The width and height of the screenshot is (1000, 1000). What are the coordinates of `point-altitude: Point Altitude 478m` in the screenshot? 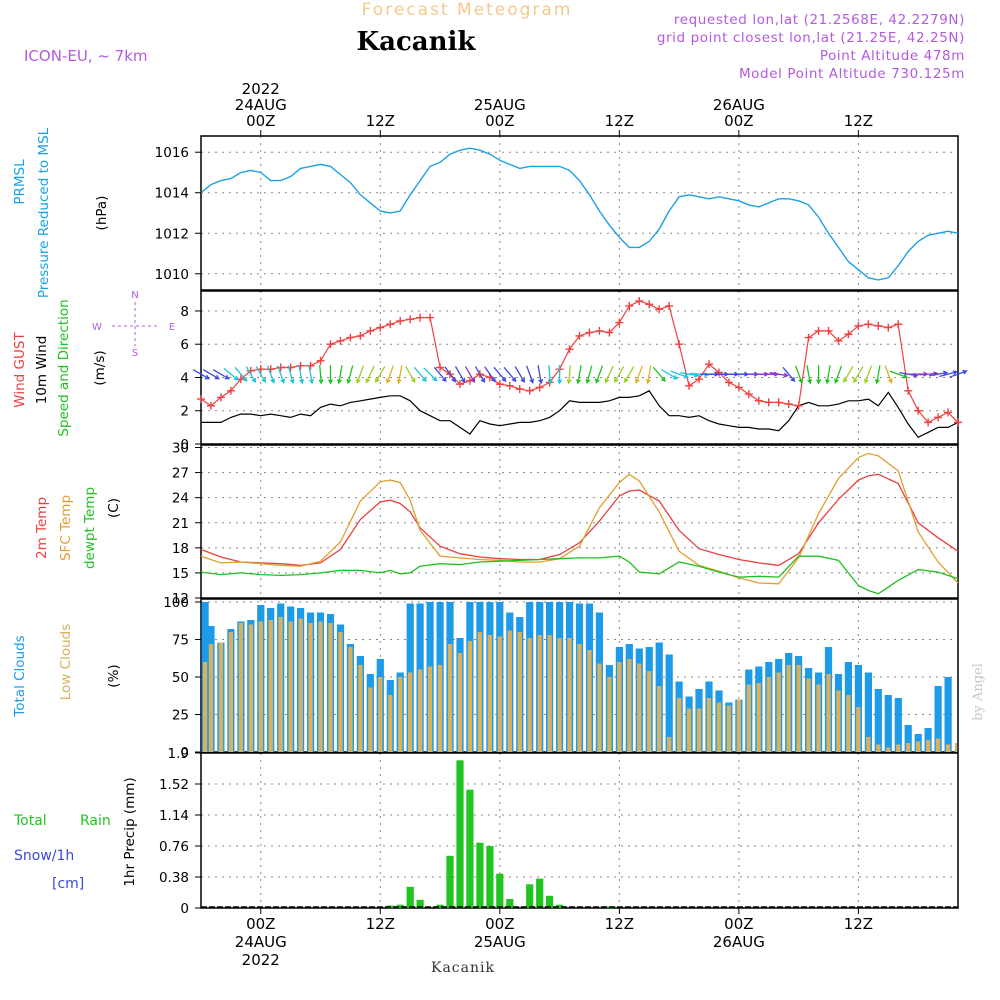 It's located at (892, 56).